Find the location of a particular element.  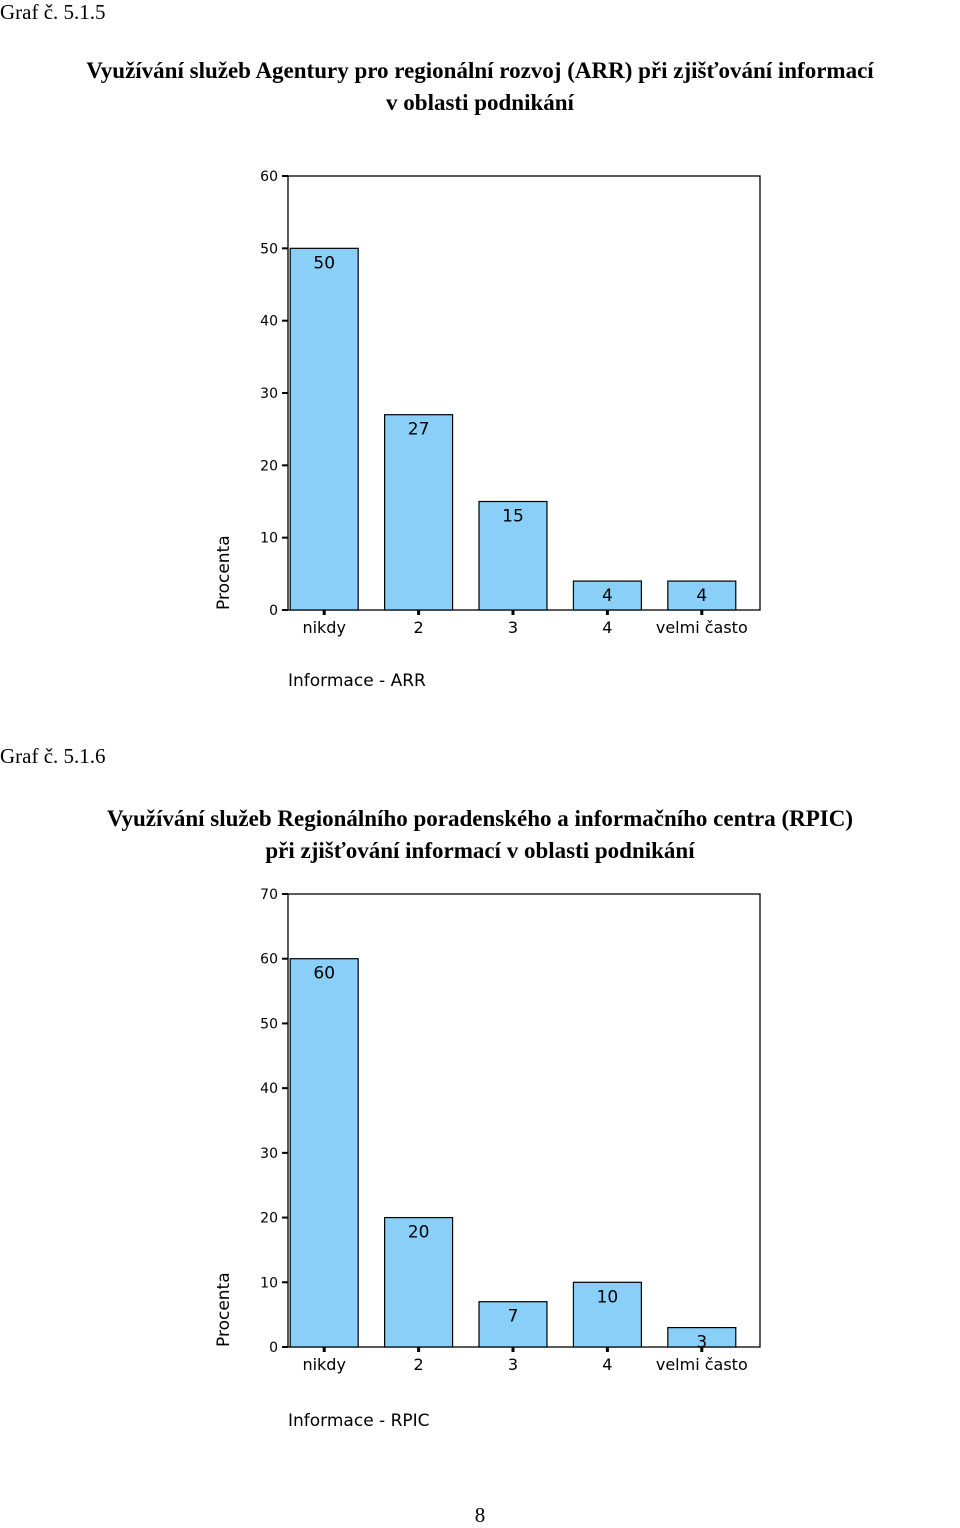

bar-value-label: 3 is located at coordinates (701, 1343).